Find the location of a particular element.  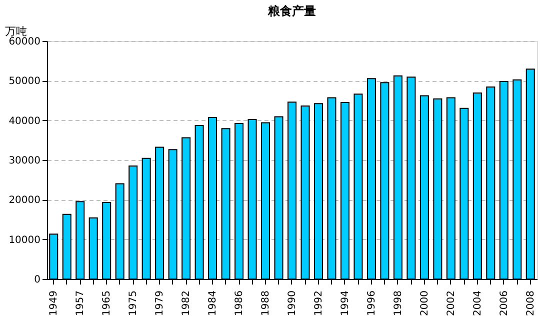

x-tick-label: 1986 is located at coordinates (240, 303).